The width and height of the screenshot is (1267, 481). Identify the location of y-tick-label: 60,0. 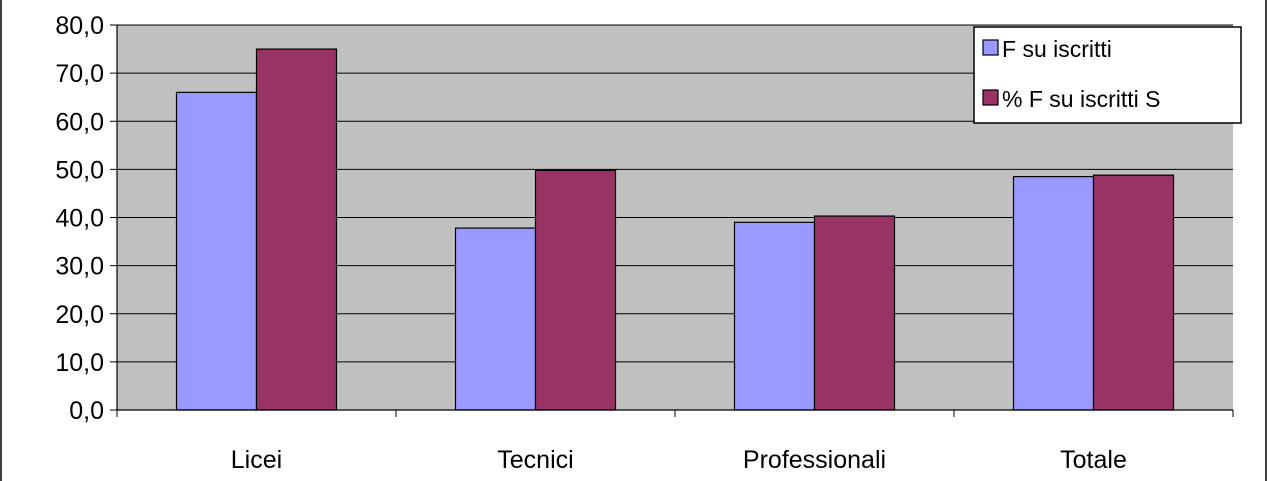
(79, 122).